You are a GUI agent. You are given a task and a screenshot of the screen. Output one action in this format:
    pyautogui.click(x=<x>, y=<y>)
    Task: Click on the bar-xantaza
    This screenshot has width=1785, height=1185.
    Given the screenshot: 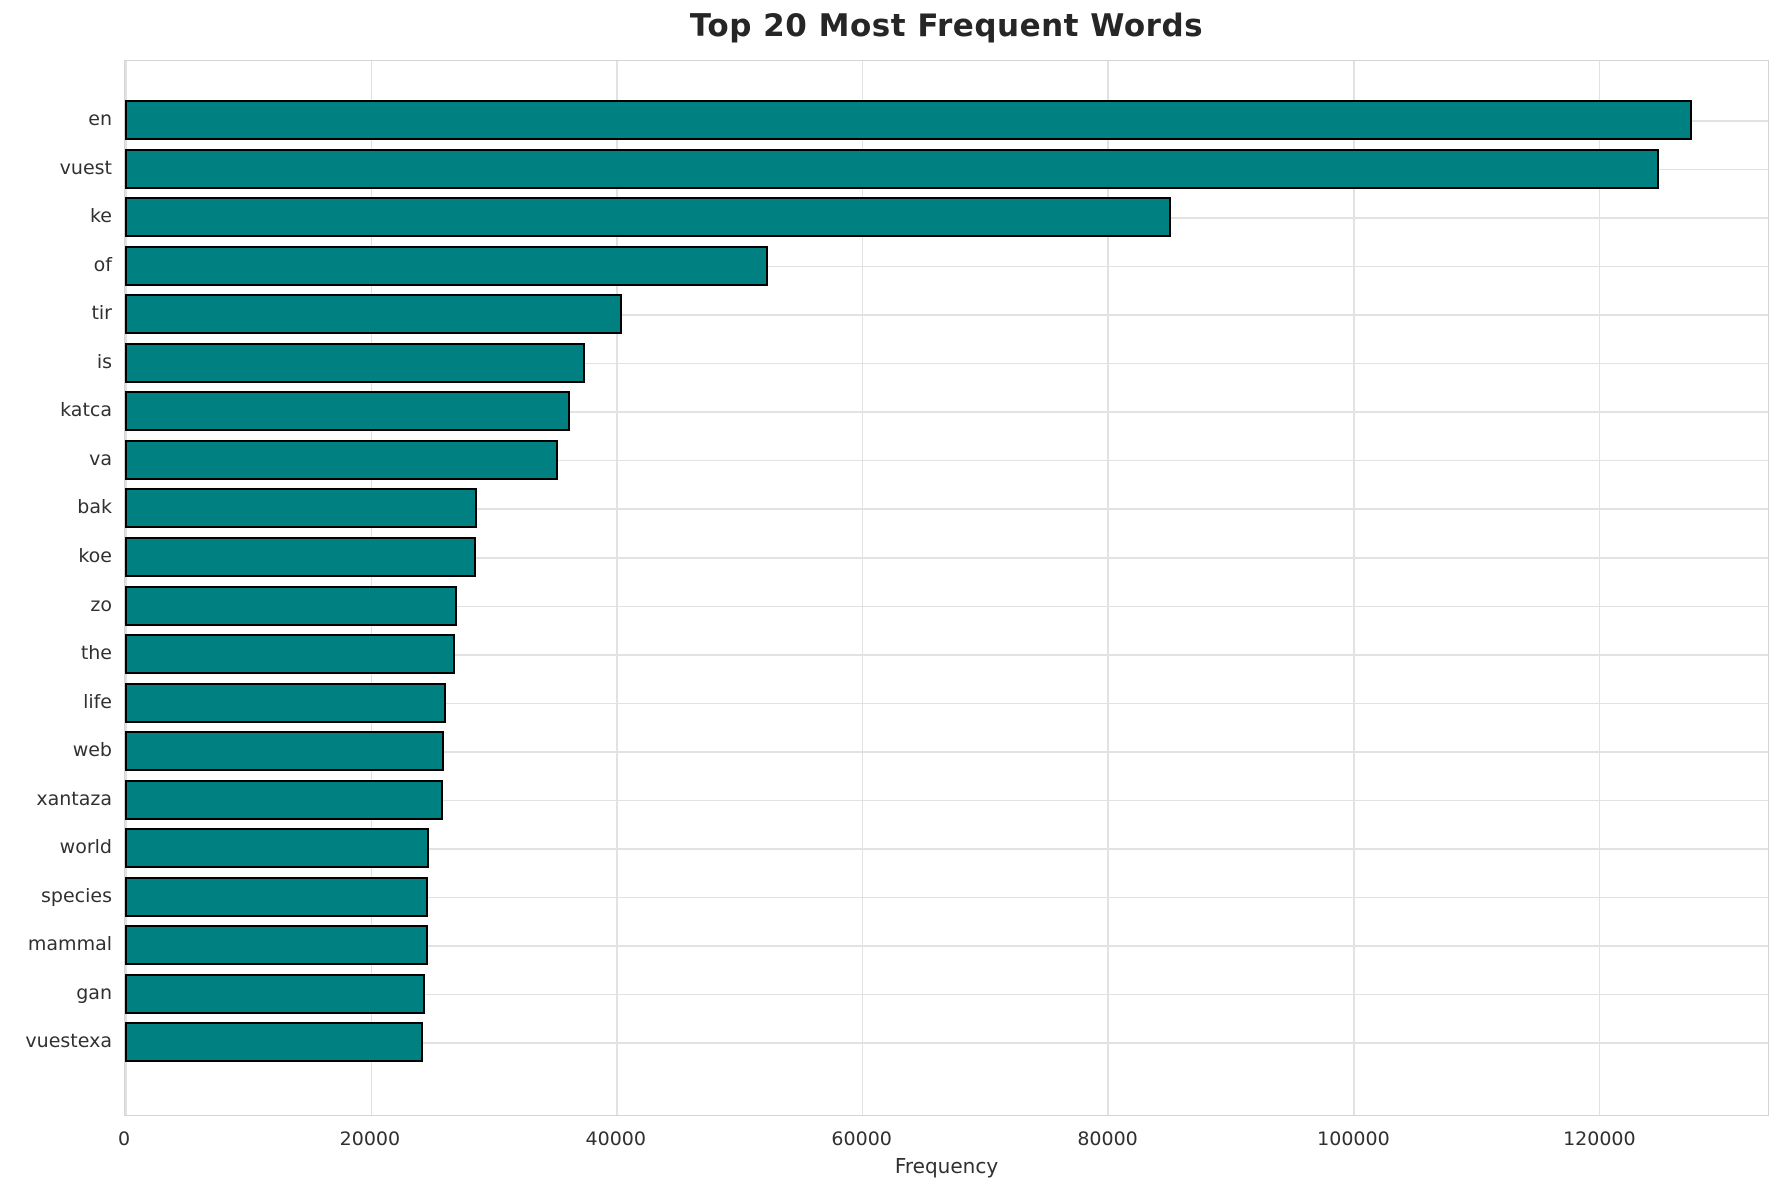 What is the action you would take?
    pyautogui.click(x=284, y=799)
    